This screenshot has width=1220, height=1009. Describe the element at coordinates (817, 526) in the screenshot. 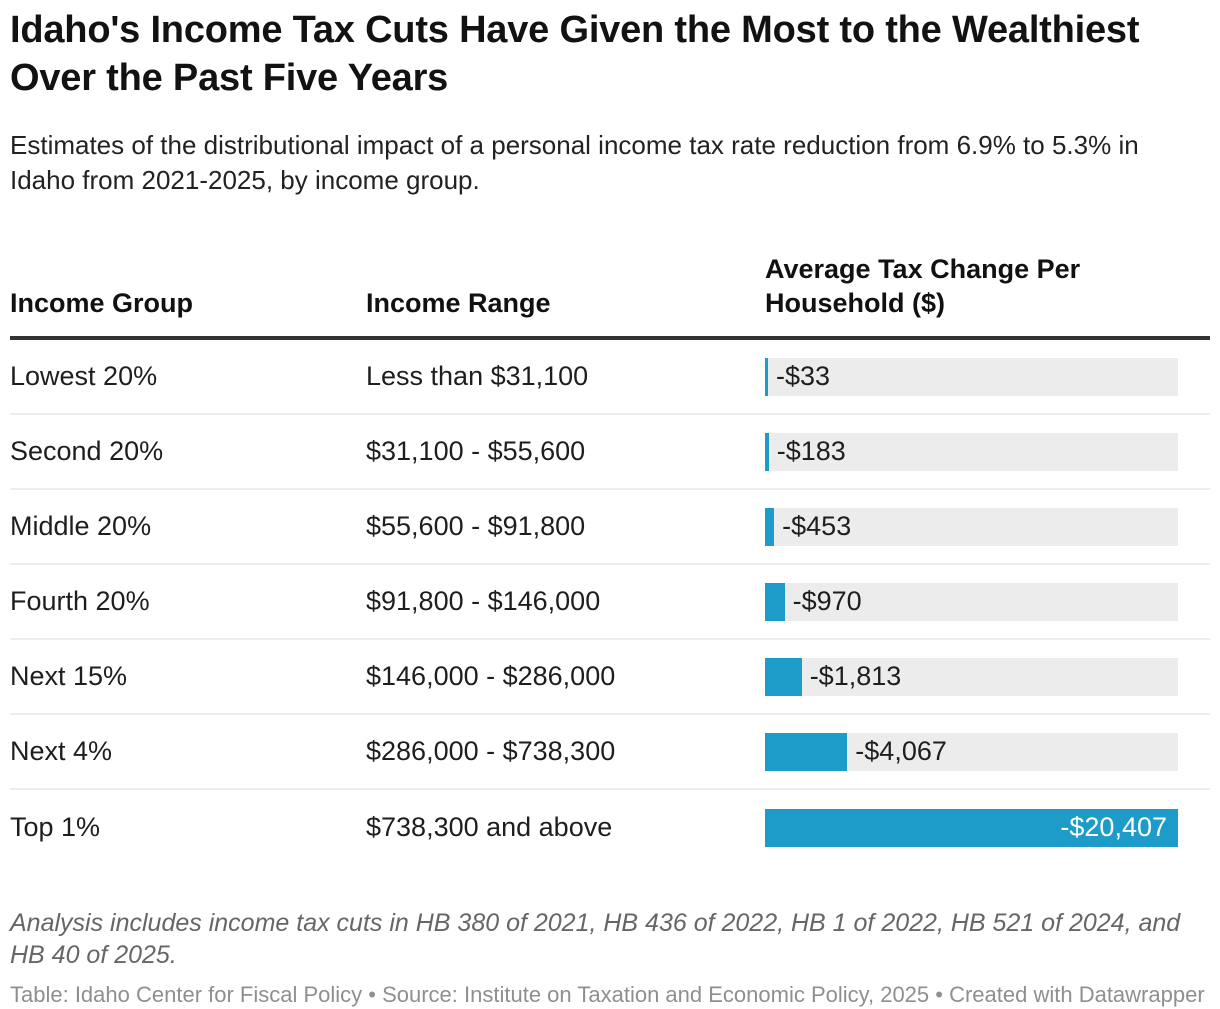

I see `bar-value-label: -$453` at that location.